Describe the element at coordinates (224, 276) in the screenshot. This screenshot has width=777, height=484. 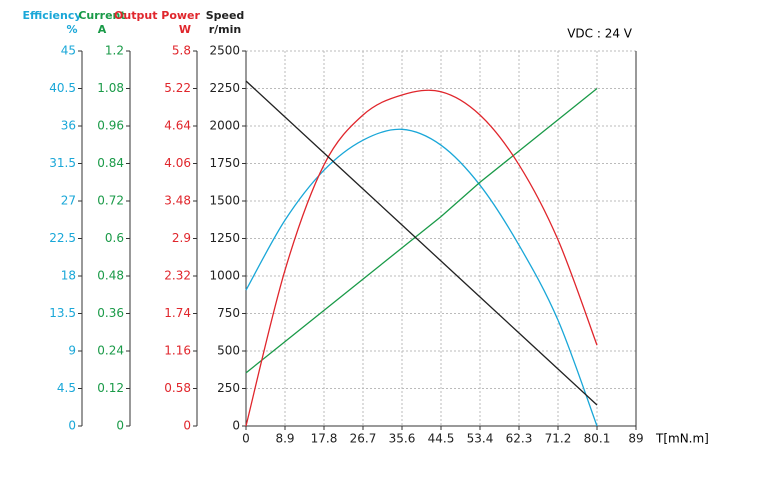
I see `y-tick-label: 1000` at that location.